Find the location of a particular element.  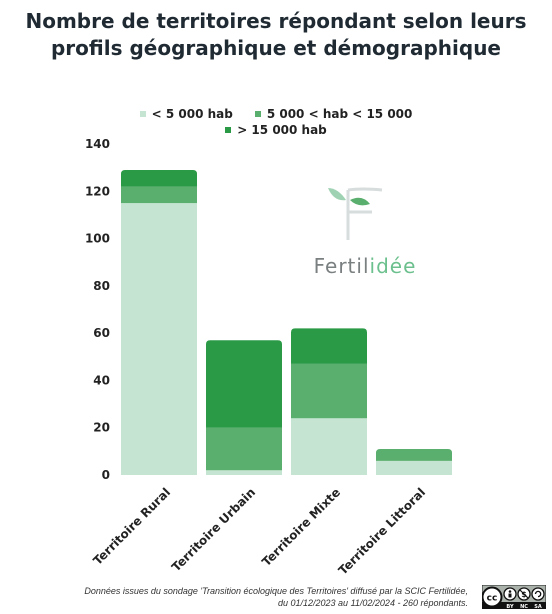

fertilidee-logo: Fertilidée is located at coordinates (365, 236).